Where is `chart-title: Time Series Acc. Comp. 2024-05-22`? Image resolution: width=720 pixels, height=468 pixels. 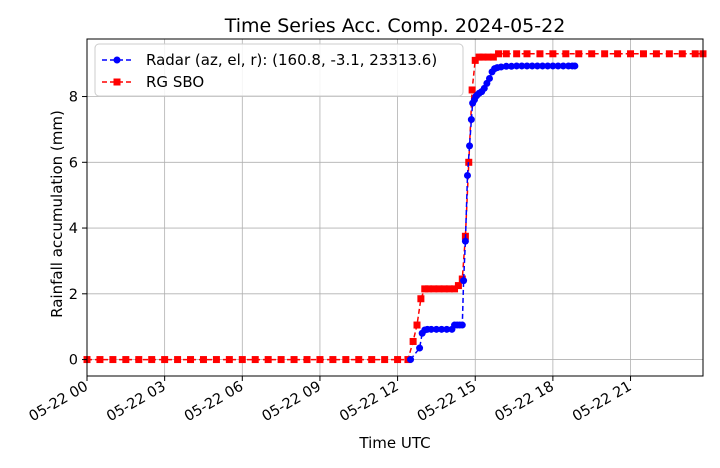
chart-title: Time Series Acc. Comp. 2024-05-22 is located at coordinates (395, 26).